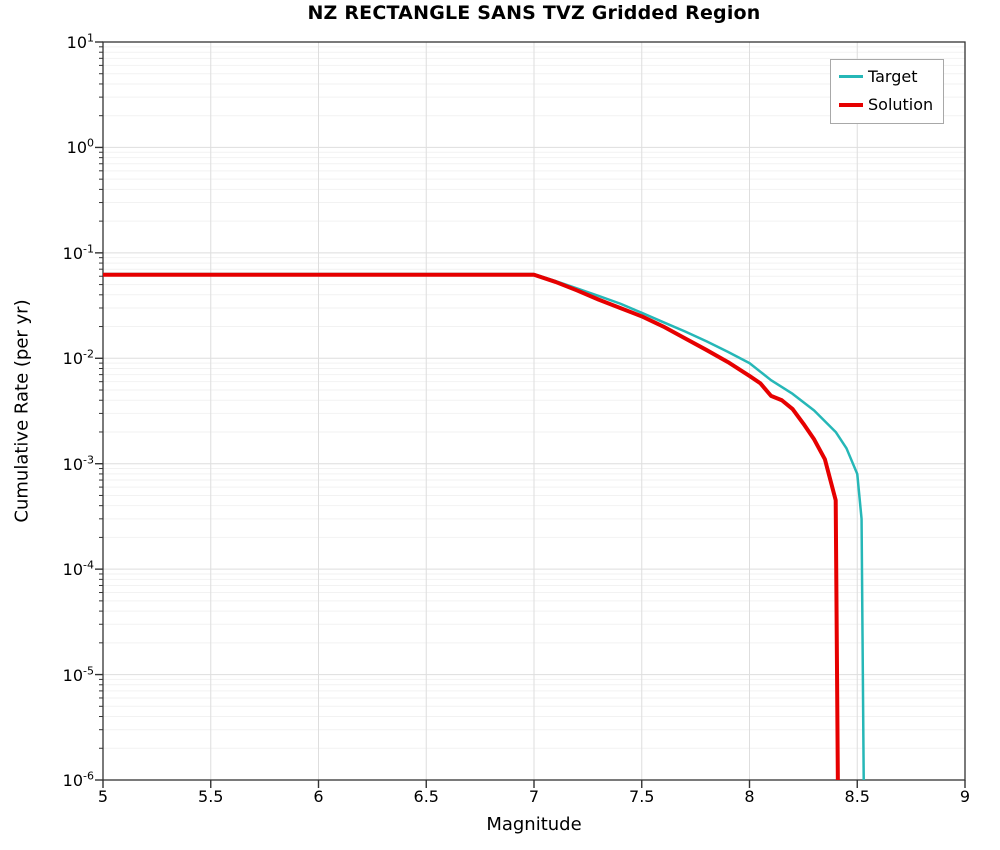 This screenshot has width=1000, height=850. I want to click on x-tick-label: 8.5, so click(857, 796).